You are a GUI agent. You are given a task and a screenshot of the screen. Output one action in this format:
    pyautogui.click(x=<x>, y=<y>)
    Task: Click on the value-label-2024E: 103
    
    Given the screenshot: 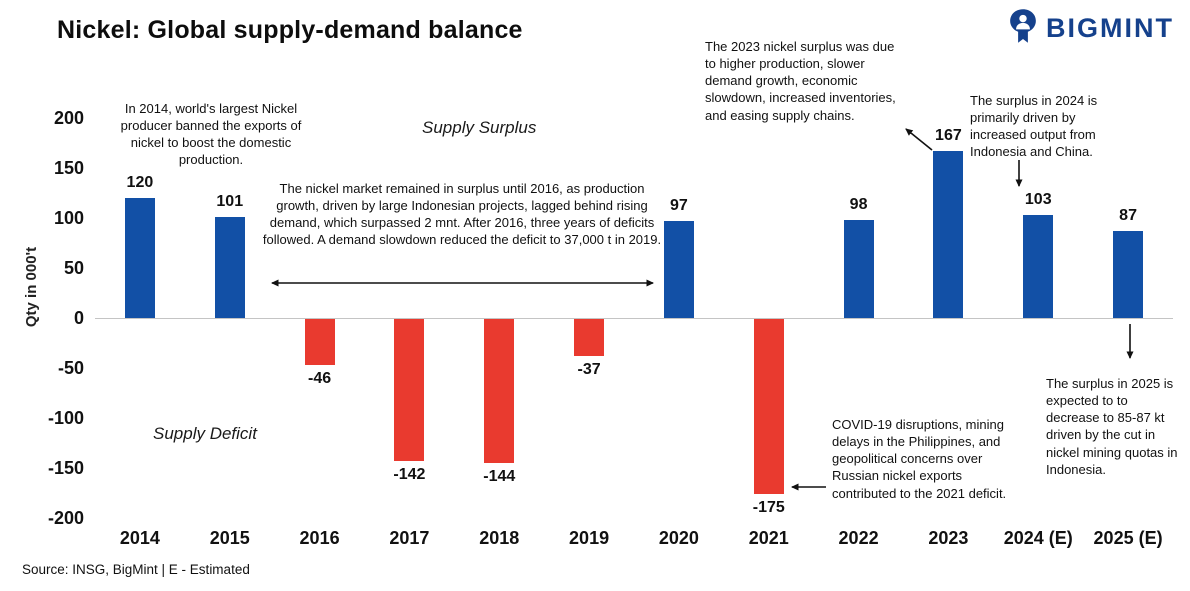 What is the action you would take?
    pyautogui.click(x=1038, y=199)
    